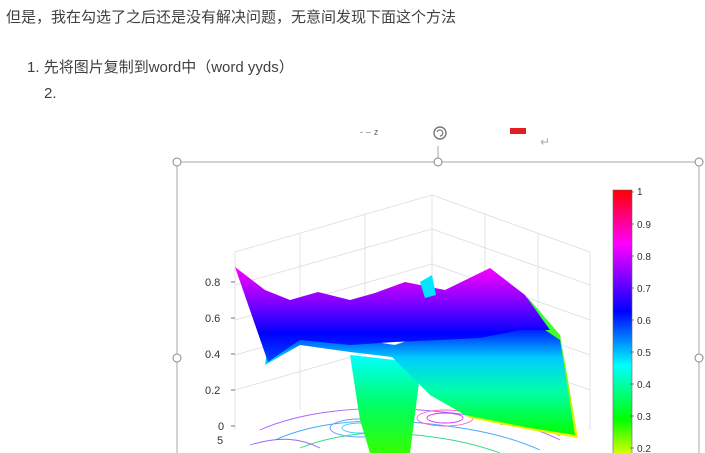 Image resolution: width=705 pixels, height=453 pixels. What do you see at coordinates (428, 286) in the screenshot?
I see `surface-cyan-peak` at bounding box center [428, 286].